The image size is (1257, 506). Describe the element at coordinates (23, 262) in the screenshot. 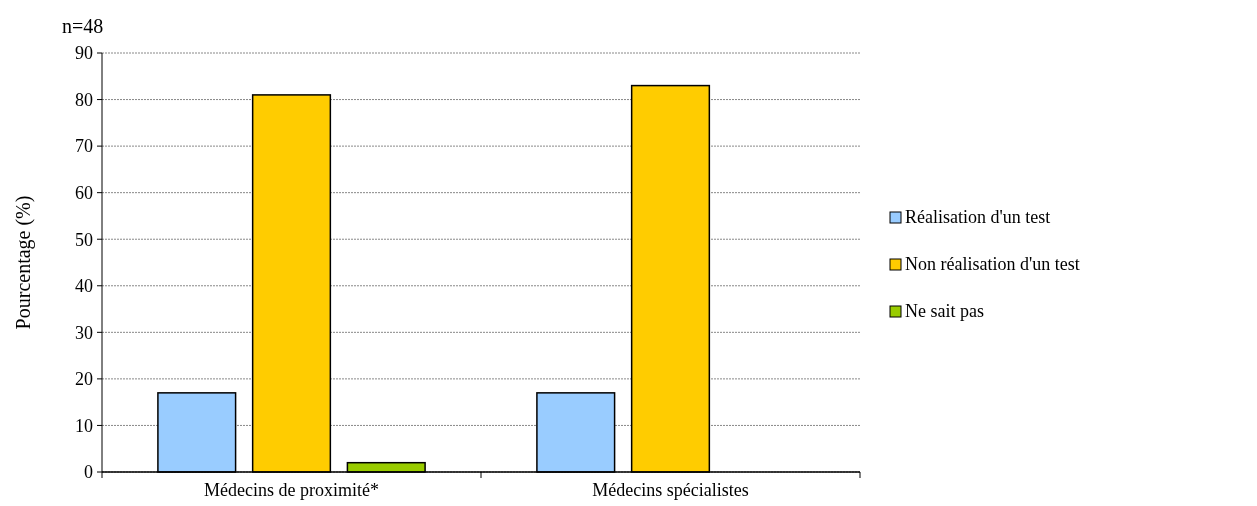

I see `y-axis-title: Pourcentage (%)` at that location.